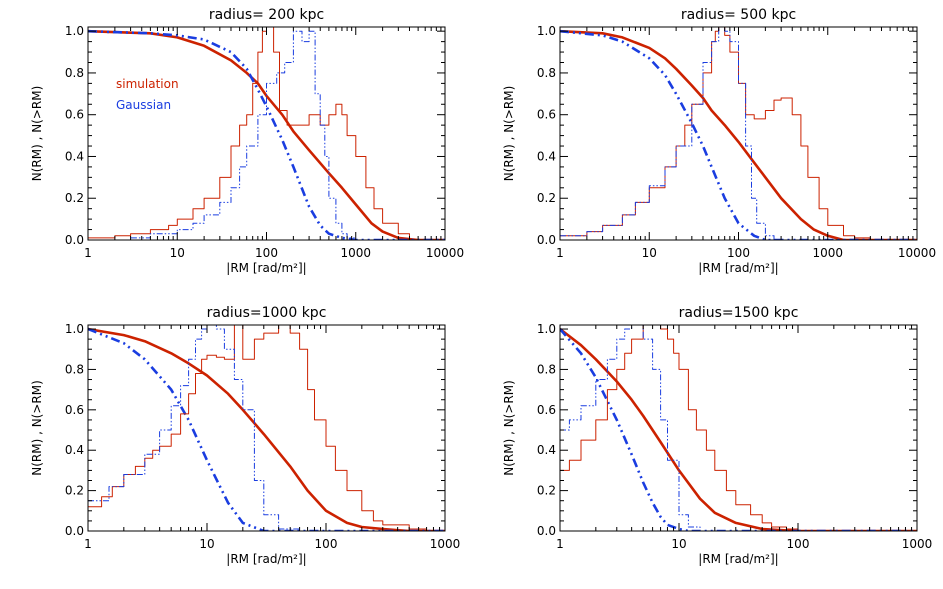  Describe the element at coordinates (266, 15) in the screenshot. I see `chart-title: radius= 200 kpc` at that location.